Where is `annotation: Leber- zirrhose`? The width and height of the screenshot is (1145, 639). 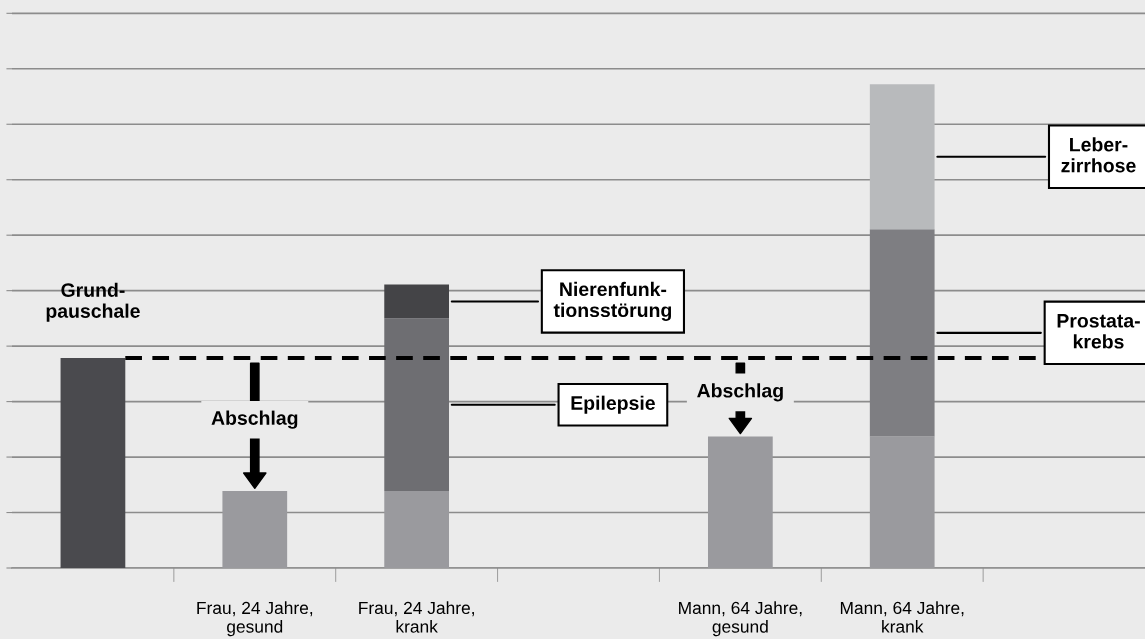 annotation: Leber- zirrhose is located at coordinates (1098, 155).